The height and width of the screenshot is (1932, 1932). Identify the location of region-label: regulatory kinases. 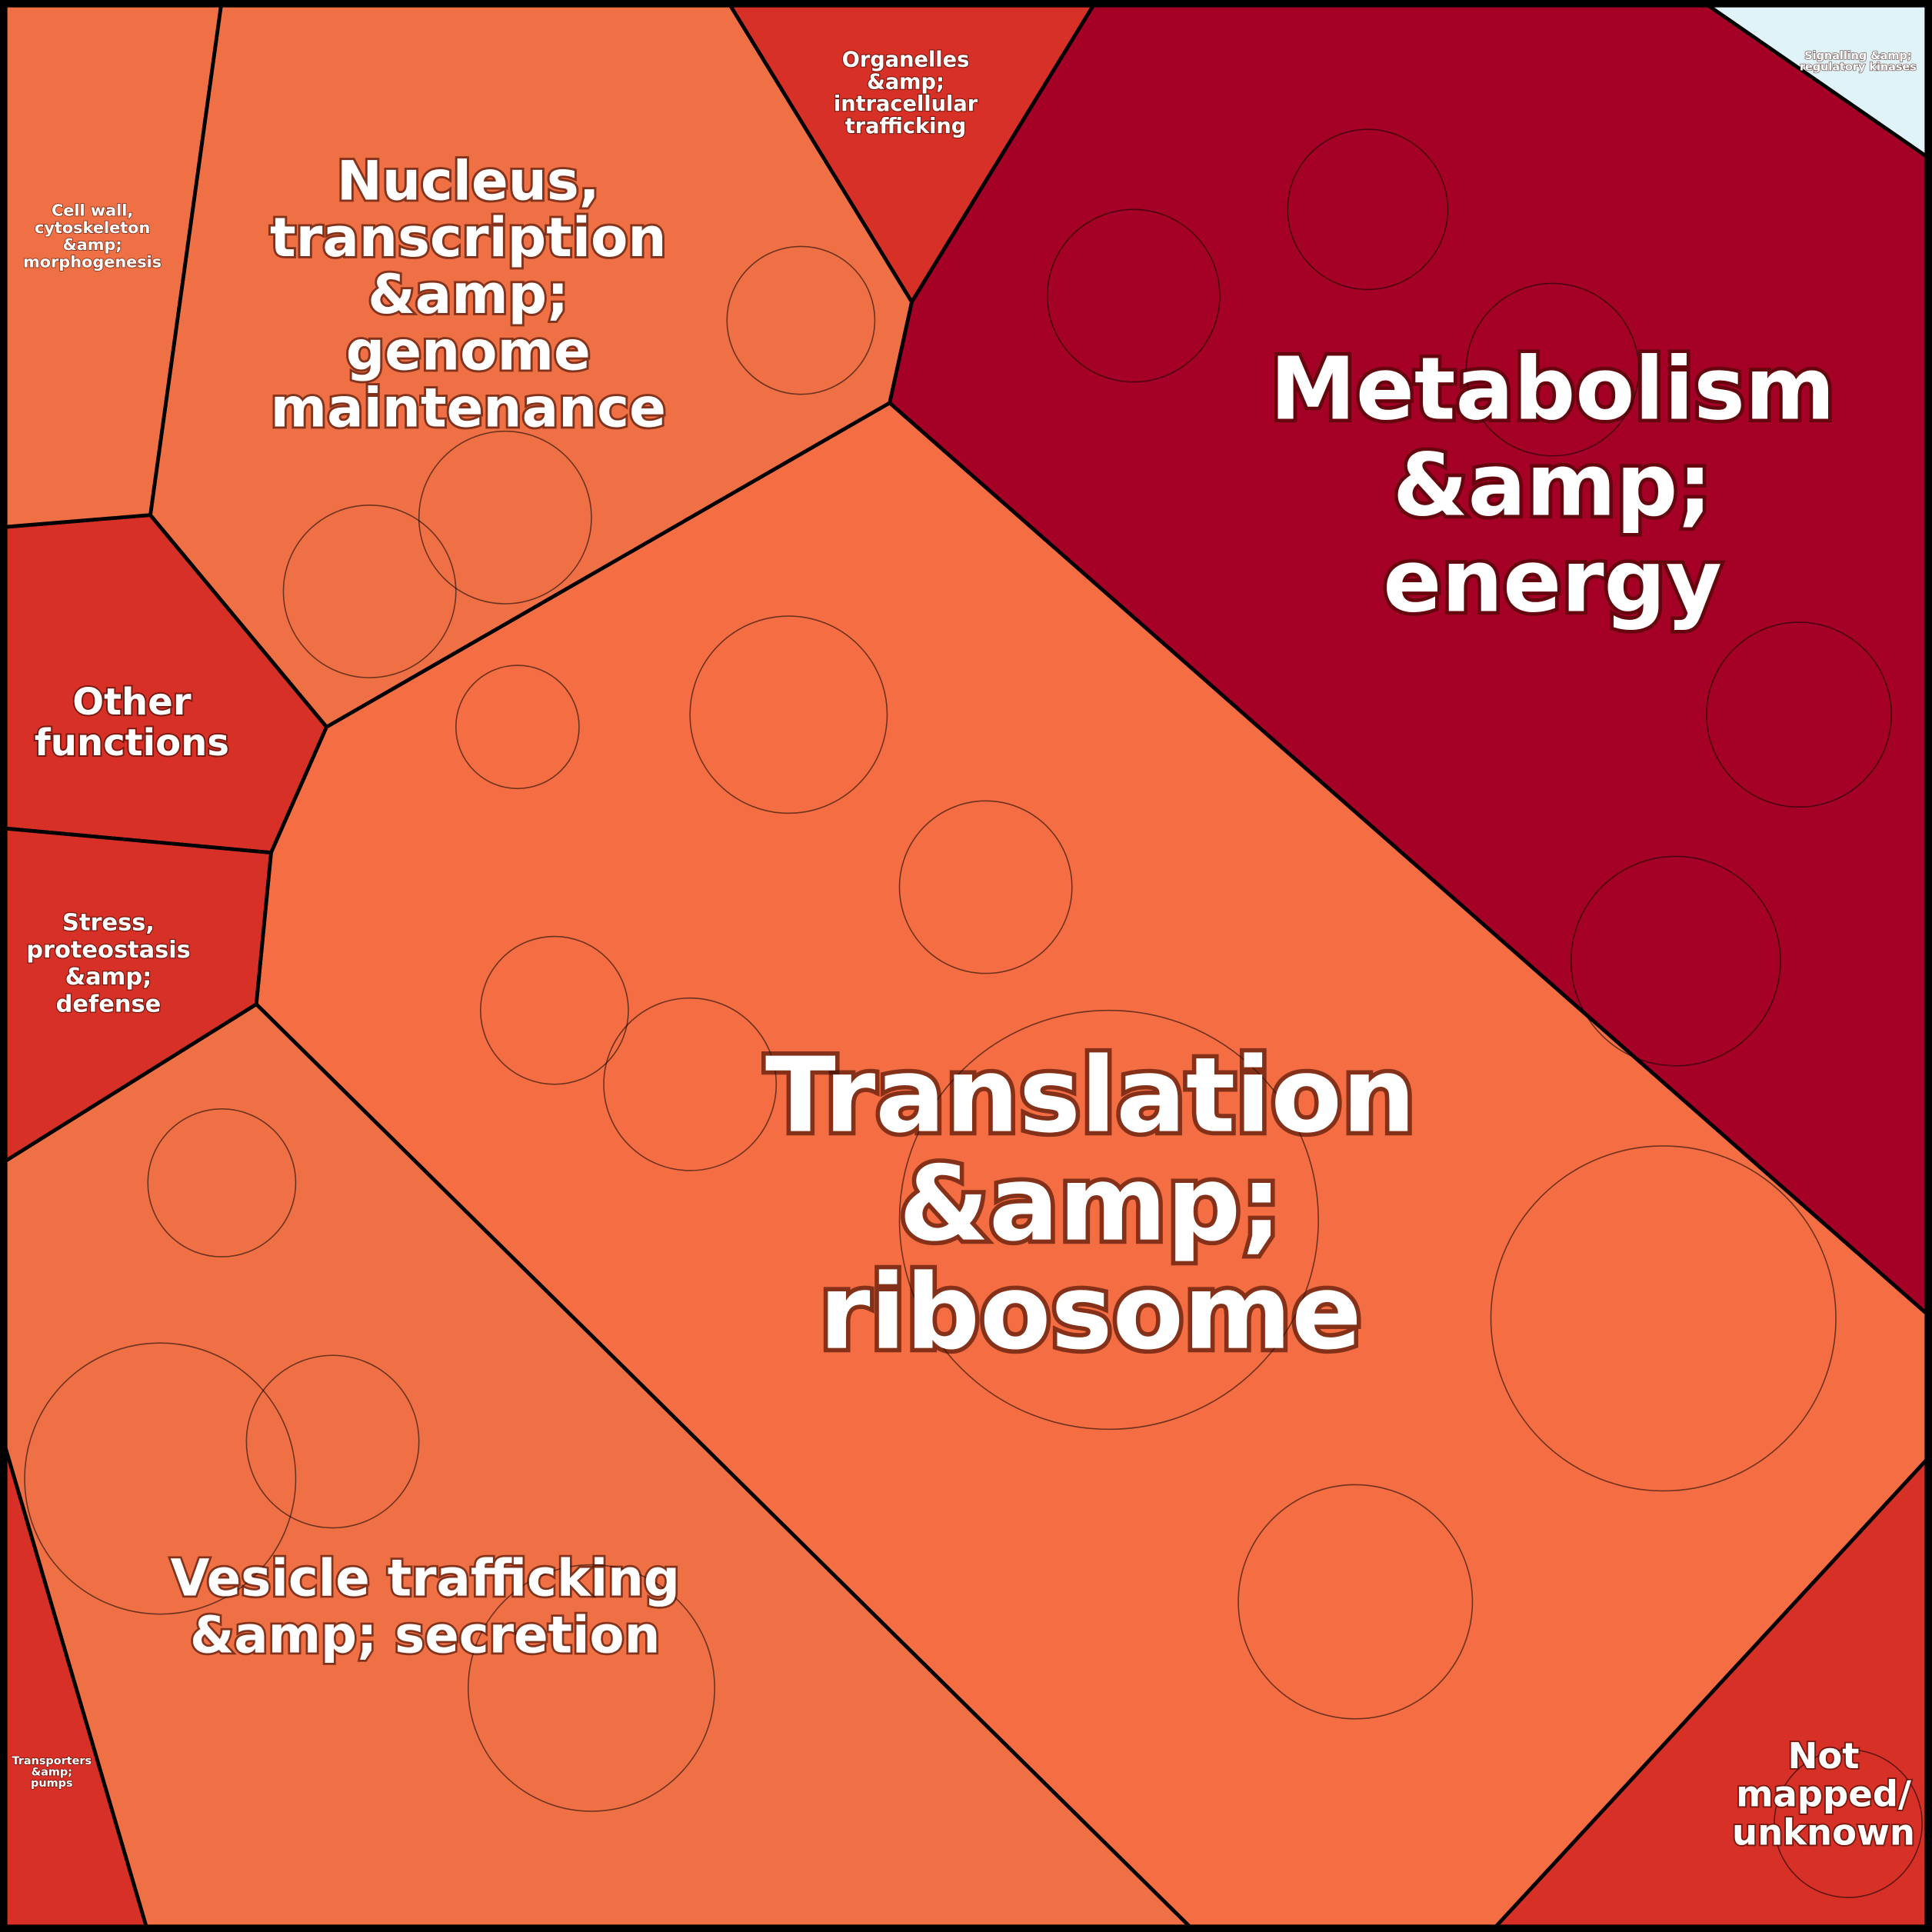
(1858, 67).